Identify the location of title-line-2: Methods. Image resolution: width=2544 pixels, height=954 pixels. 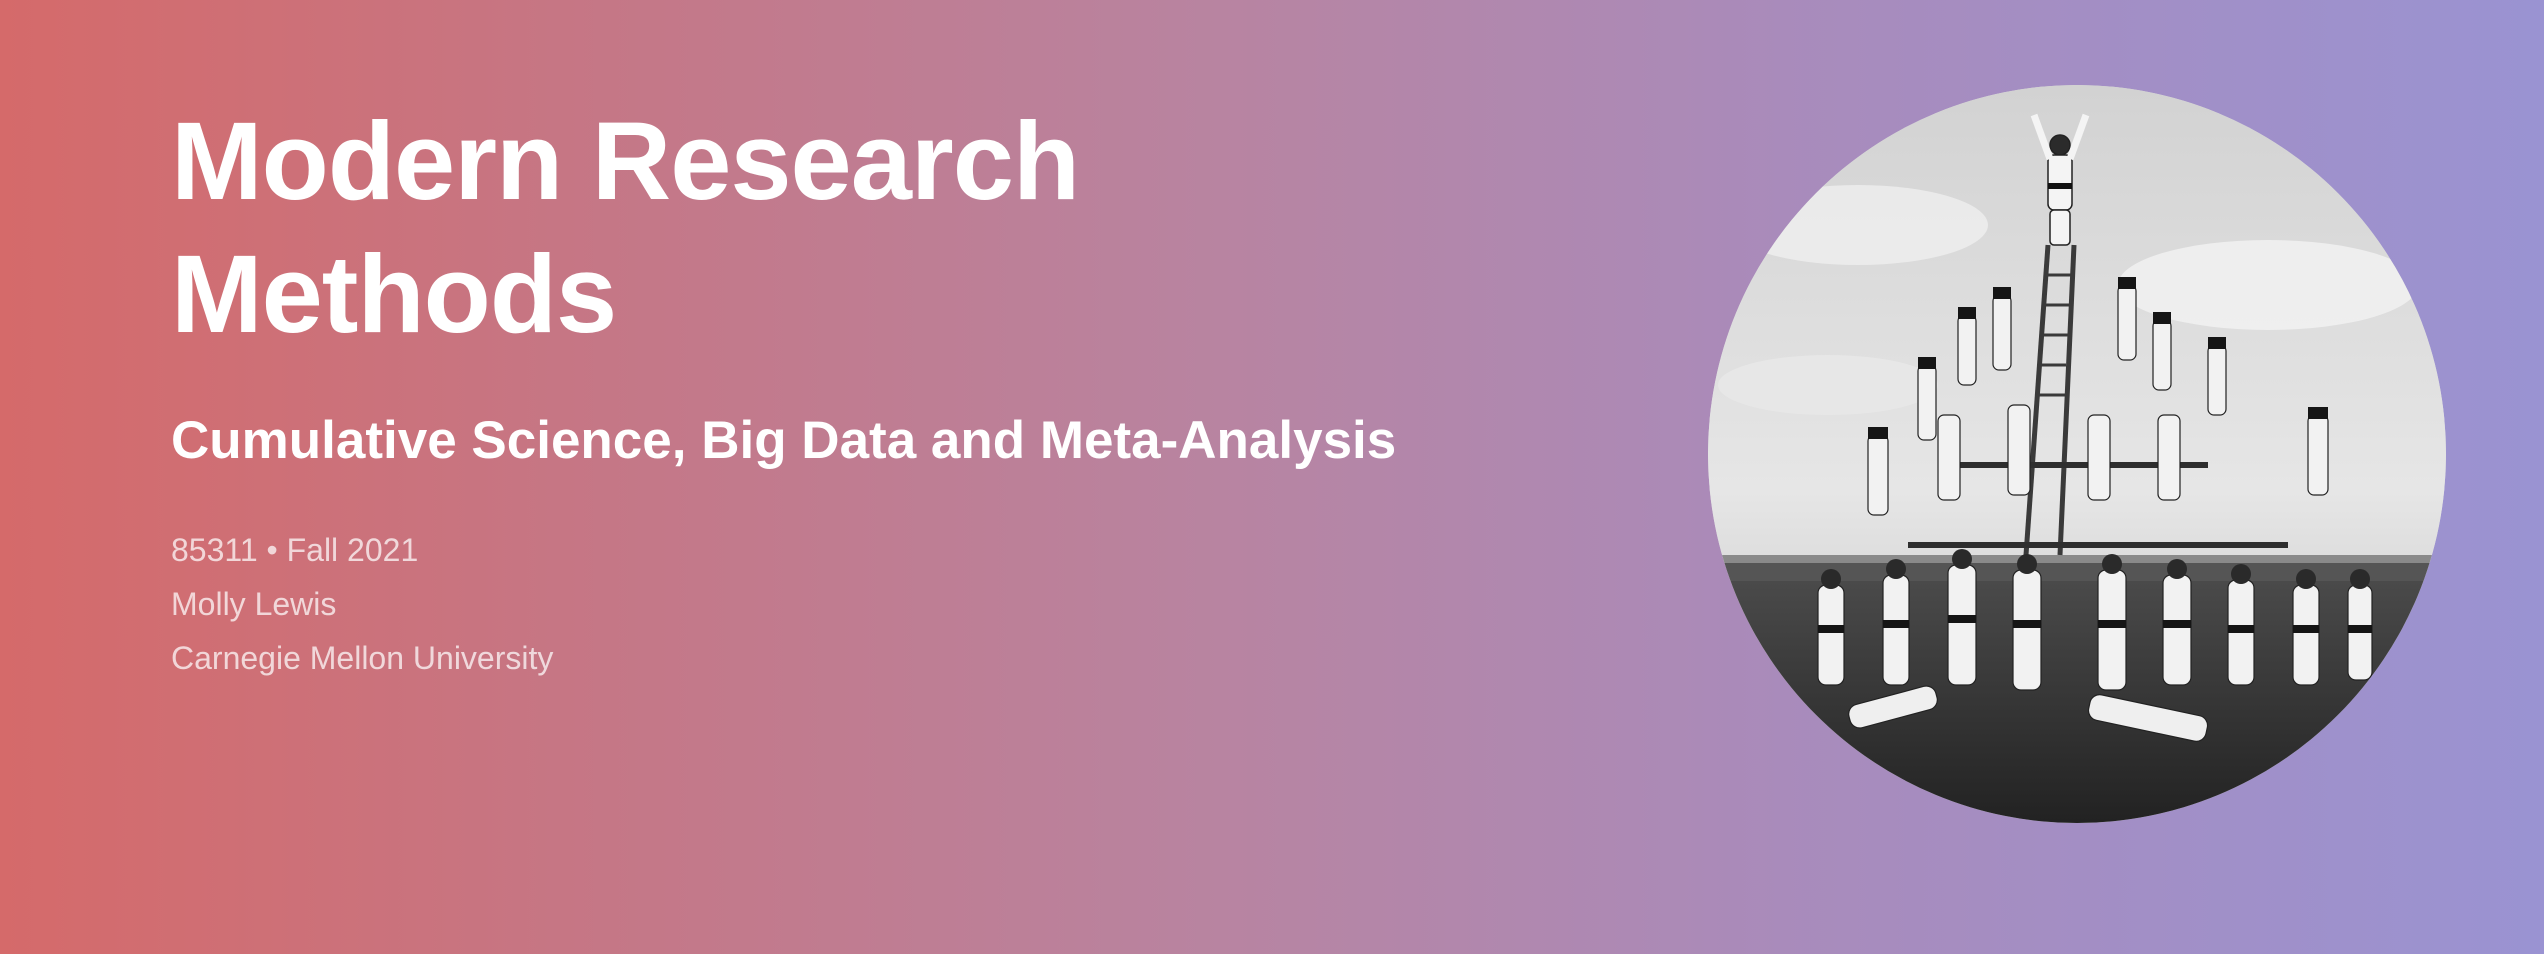
(394, 294).